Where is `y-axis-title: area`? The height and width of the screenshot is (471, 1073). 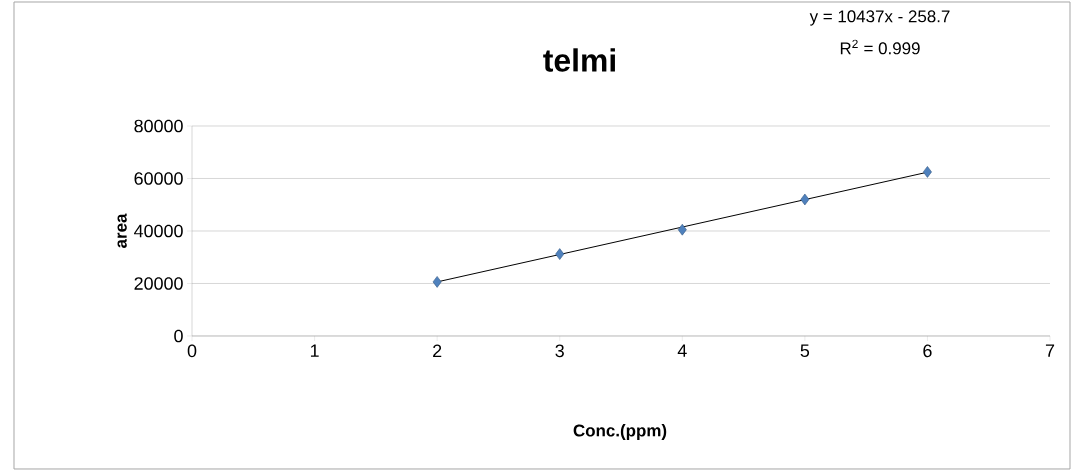 y-axis-title: area is located at coordinates (122, 230).